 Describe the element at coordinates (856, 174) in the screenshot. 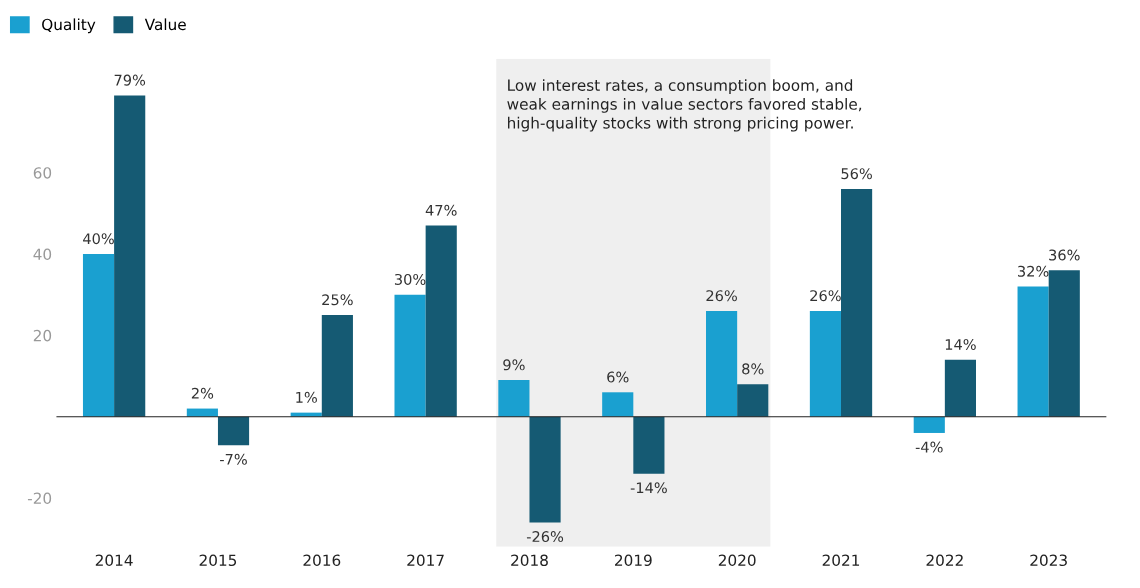

I see `data-label: 56%` at that location.